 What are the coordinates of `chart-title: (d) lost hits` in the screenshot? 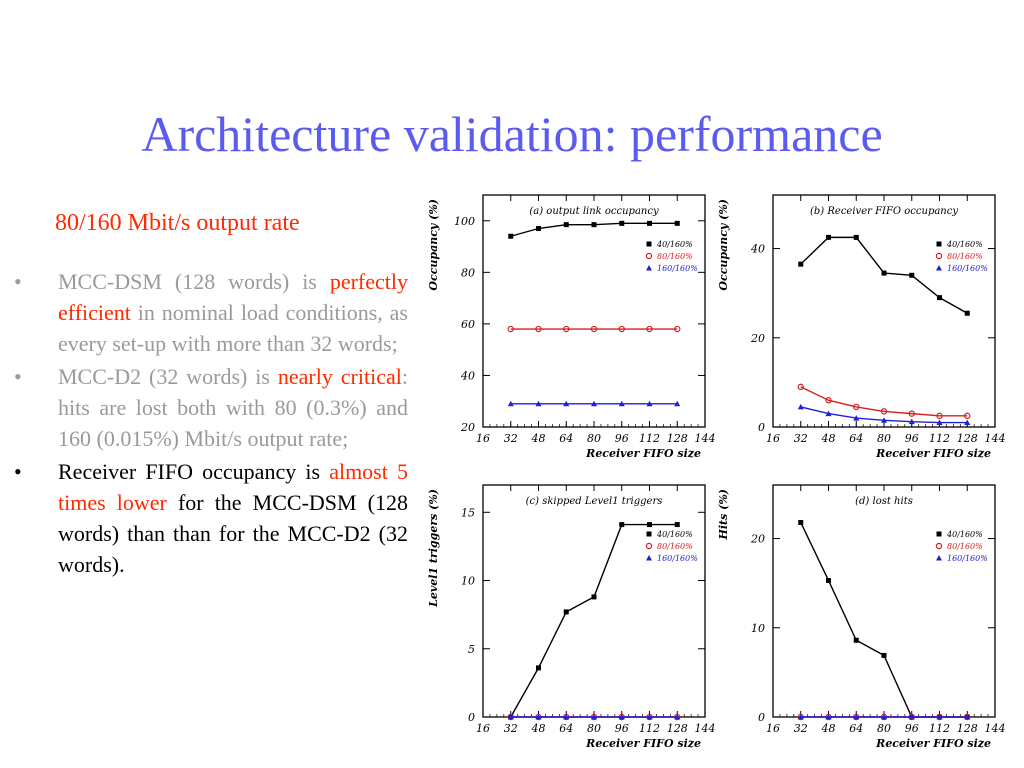 It's located at (884, 501).